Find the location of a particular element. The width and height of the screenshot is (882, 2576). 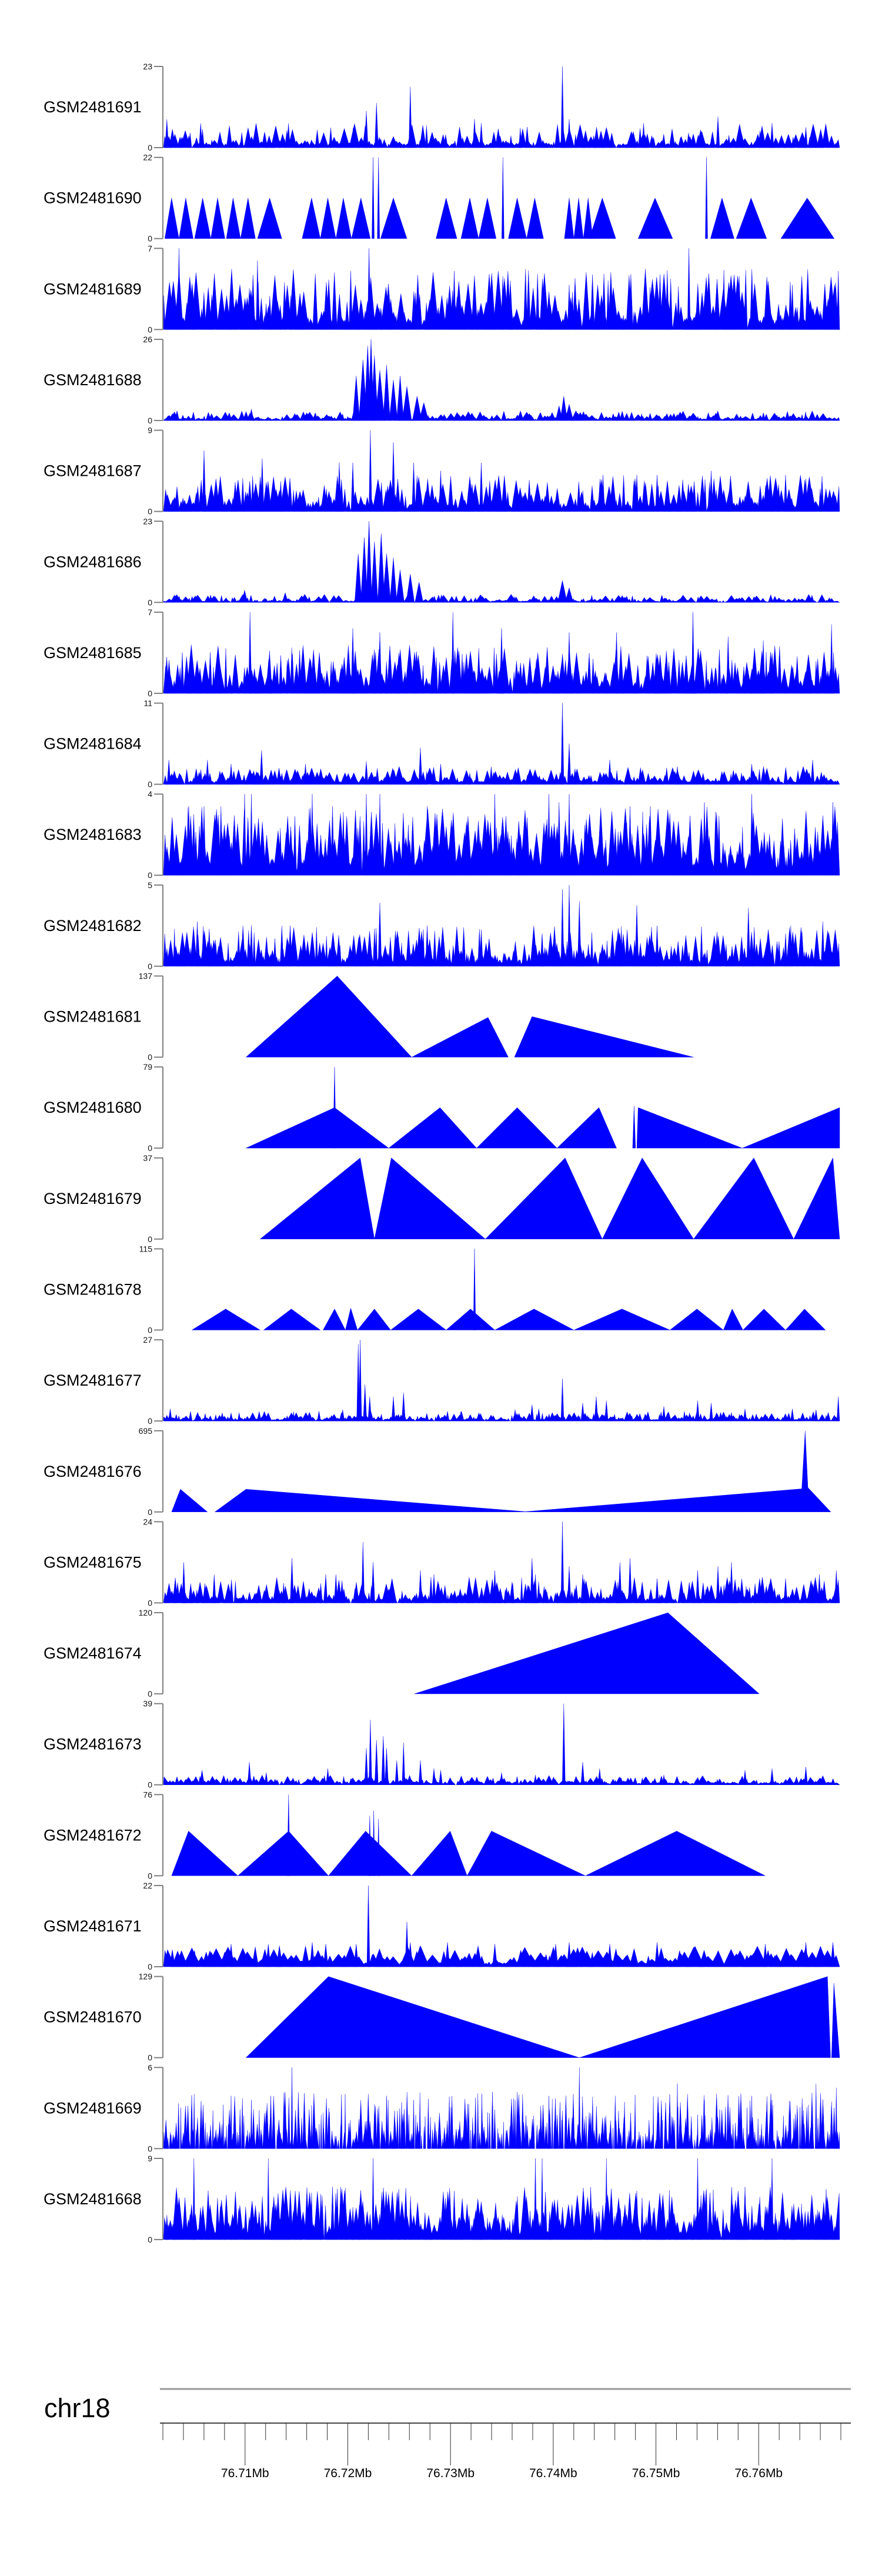

track-row: 39 0 GSM2481673 is located at coordinates (442, 1744).